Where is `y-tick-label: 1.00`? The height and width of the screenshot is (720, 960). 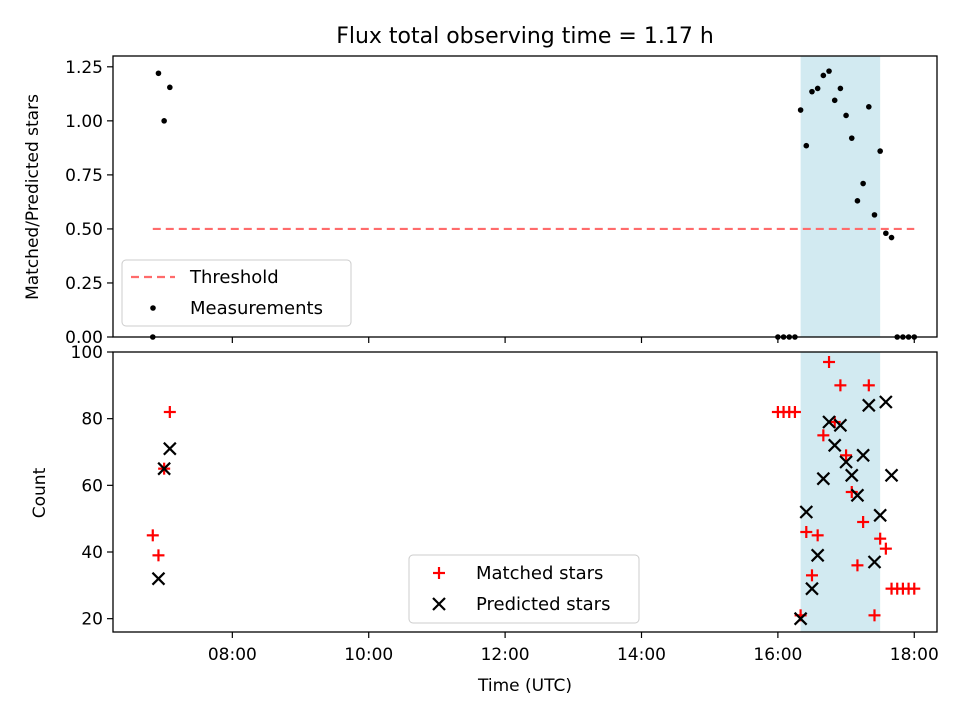 y-tick-label: 1.00 is located at coordinates (84, 122).